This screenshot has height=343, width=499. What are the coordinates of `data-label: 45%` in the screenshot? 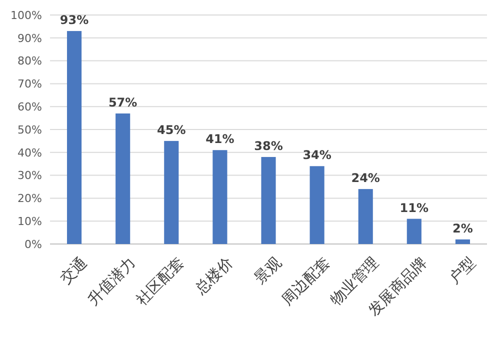 It's located at (171, 129).